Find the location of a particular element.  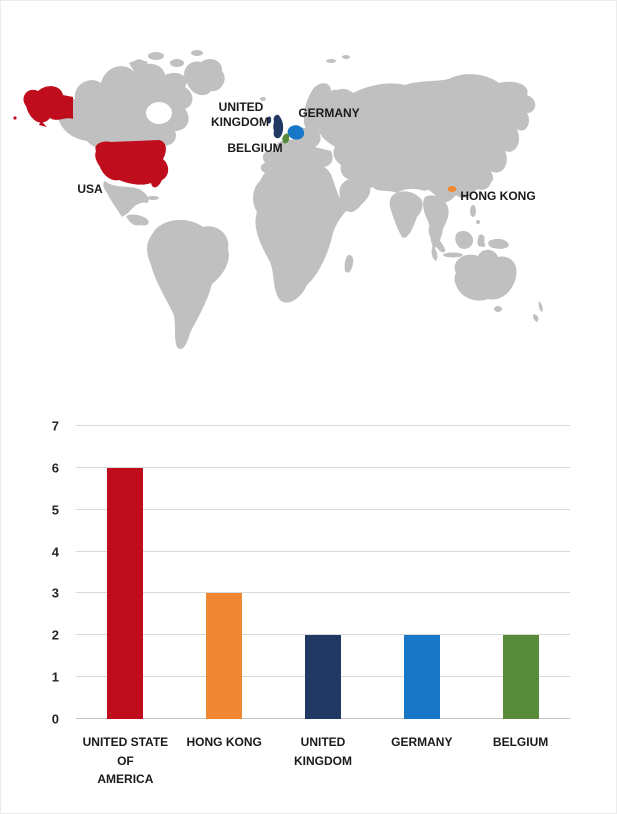

y-tick-label-7: 7 is located at coordinates (55, 426).